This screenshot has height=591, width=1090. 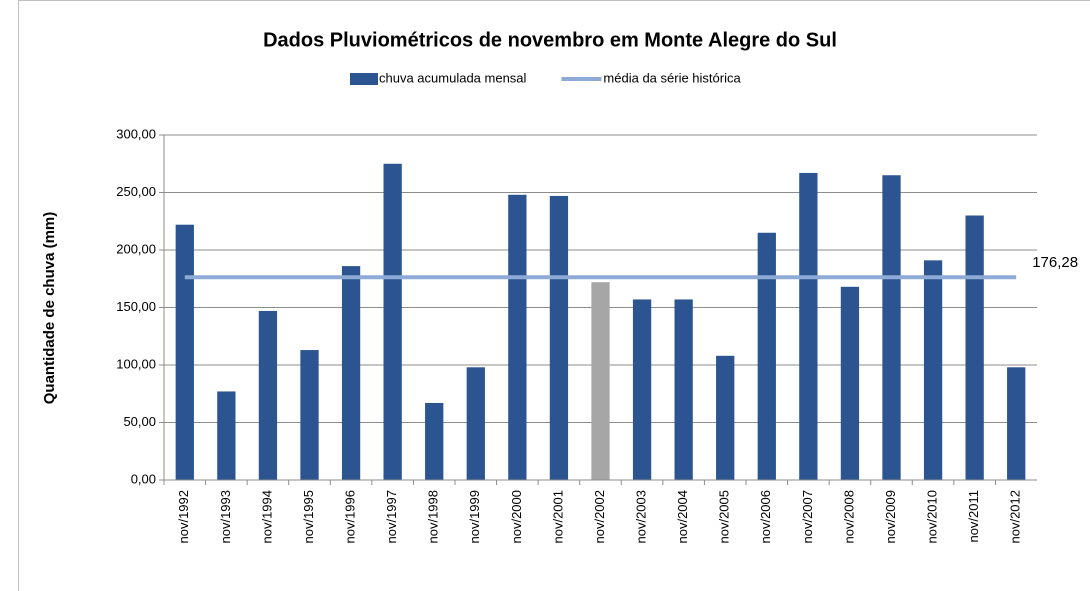 What do you see at coordinates (1055, 262) in the screenshot?
I see `data-label: 176,28` at bounding box center [1055, 262].